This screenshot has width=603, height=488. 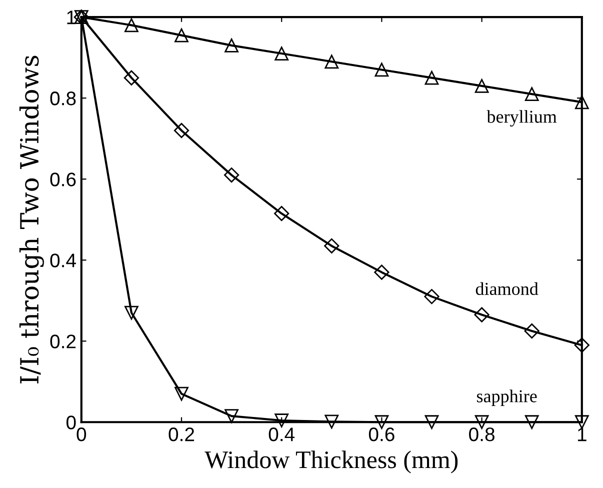 What do you see at coordinates (63, 99) in the screenshot?
I see `y-tick-label: 0.8` at bounding box center [63, 99].